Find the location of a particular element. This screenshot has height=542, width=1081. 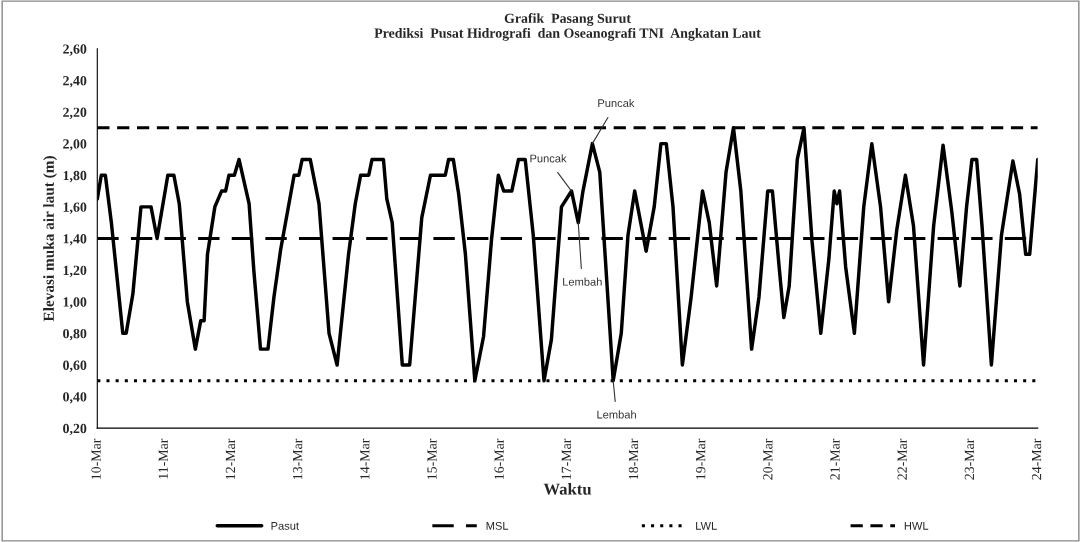

y-tick-label: 0,40 is located at coordinates (75, 398).